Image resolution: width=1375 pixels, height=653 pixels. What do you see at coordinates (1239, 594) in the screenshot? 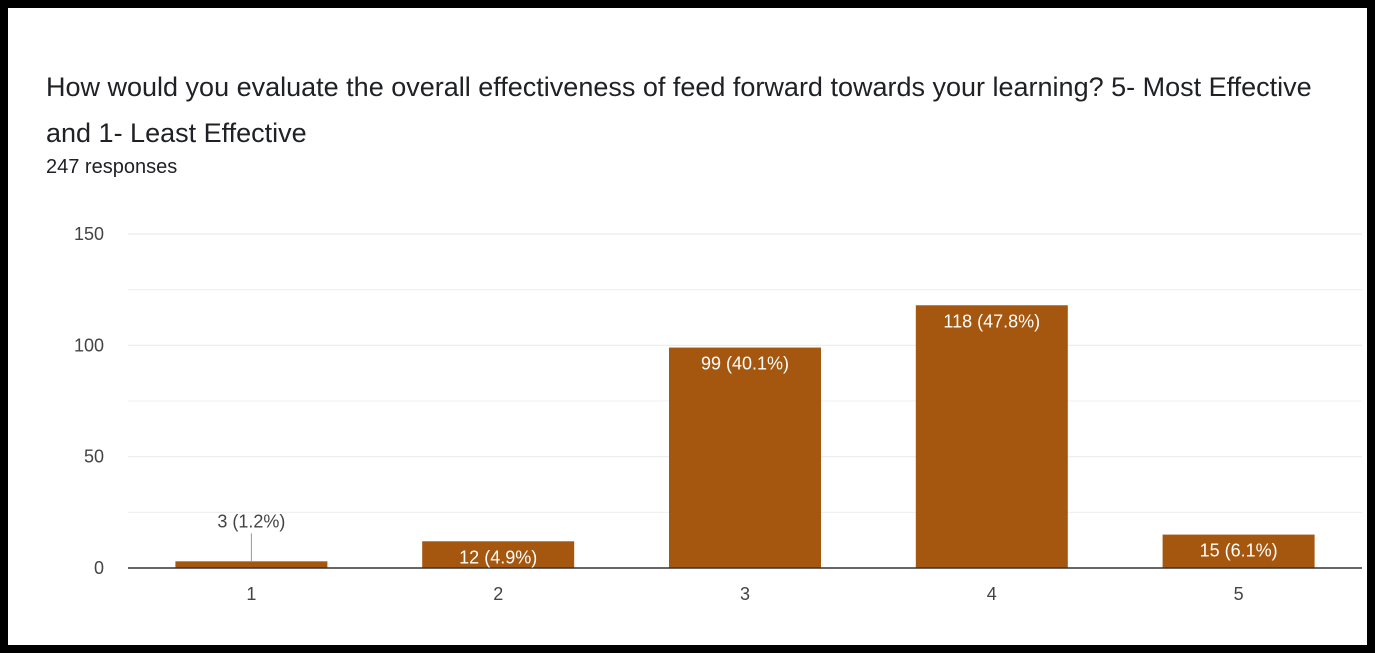
I see `x-tick-label: 5` at bounding box center [1239, 594].